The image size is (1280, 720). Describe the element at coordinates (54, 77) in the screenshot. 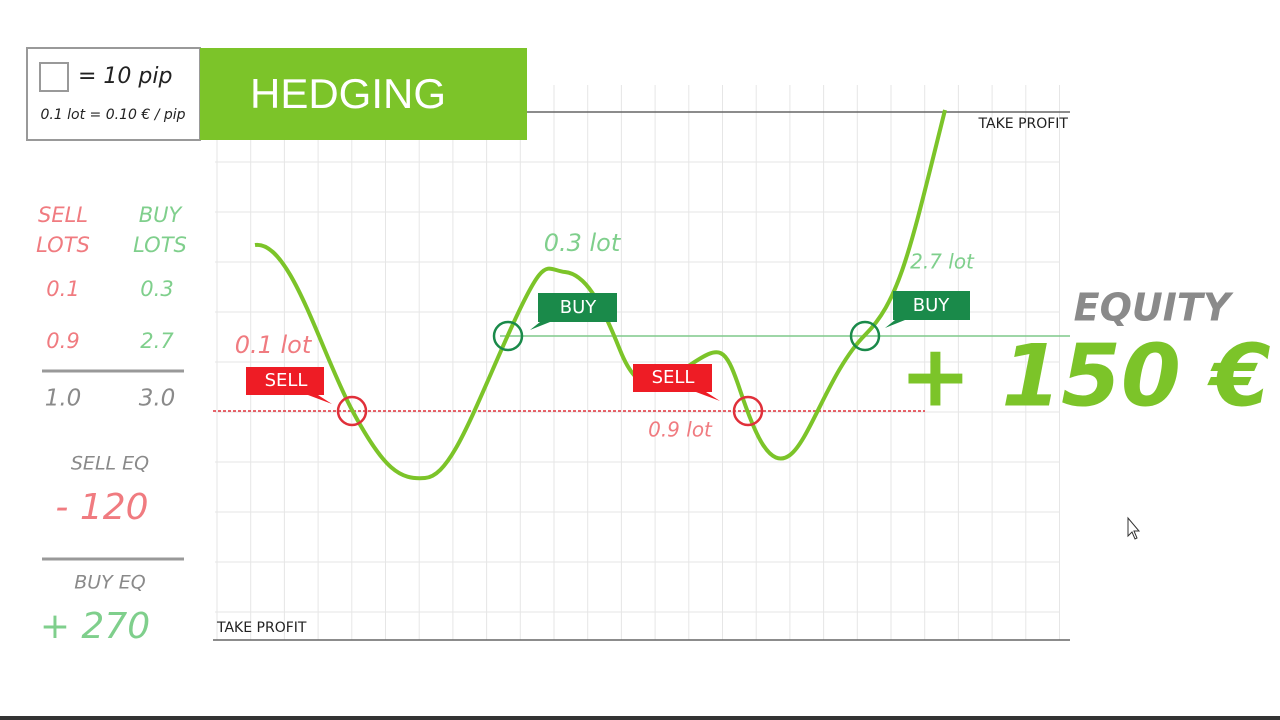

I see `pip-square` at that location.